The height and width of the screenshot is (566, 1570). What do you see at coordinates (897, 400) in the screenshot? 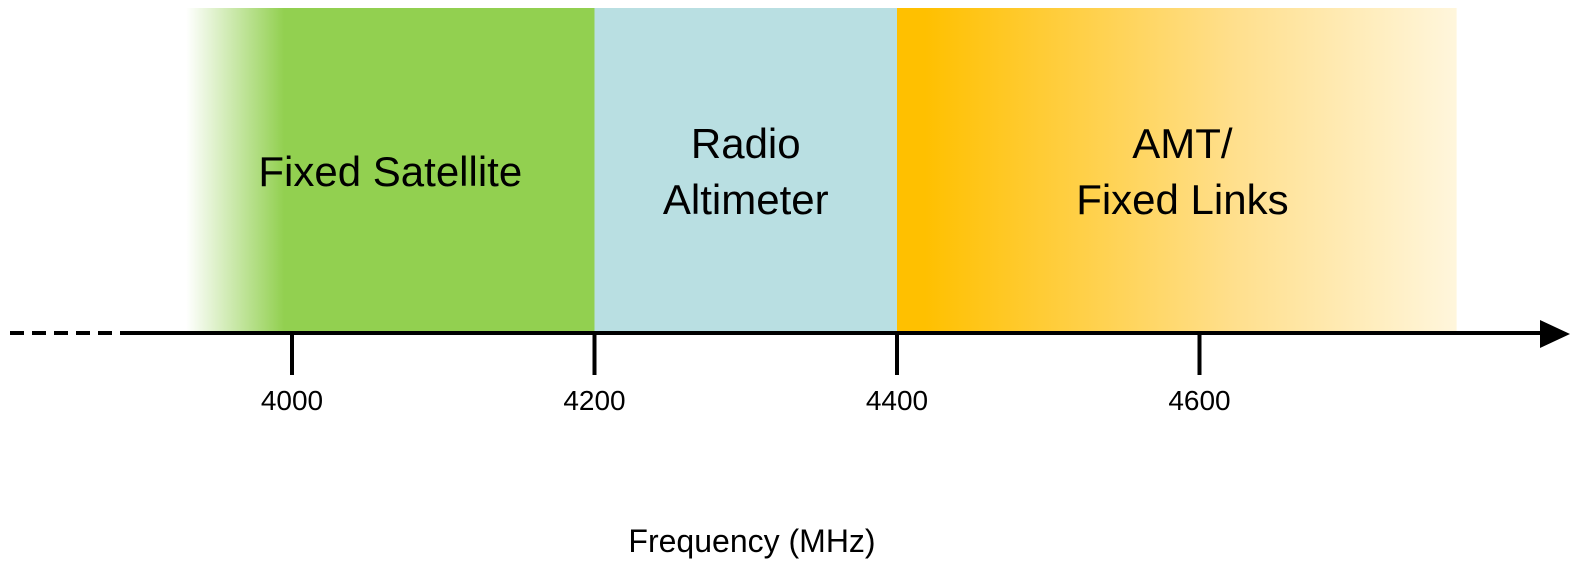
I see `axis-tick-label-4400: 4400` at bounding box center [897, 400].